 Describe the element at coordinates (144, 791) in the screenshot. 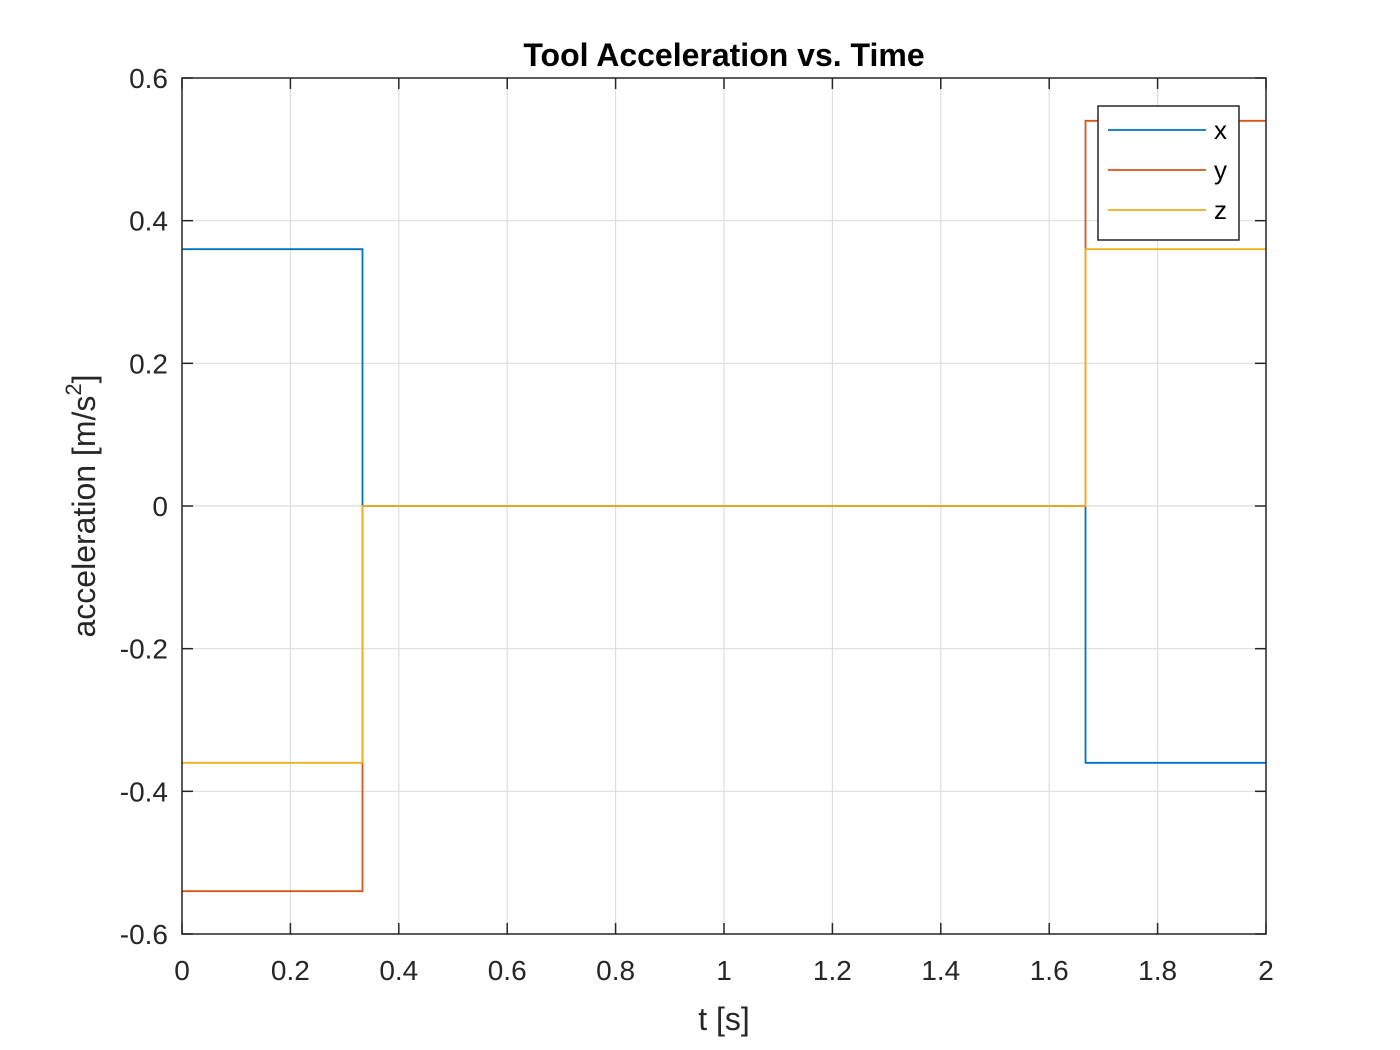

I see `y-tick-label: -0.4` at that location.